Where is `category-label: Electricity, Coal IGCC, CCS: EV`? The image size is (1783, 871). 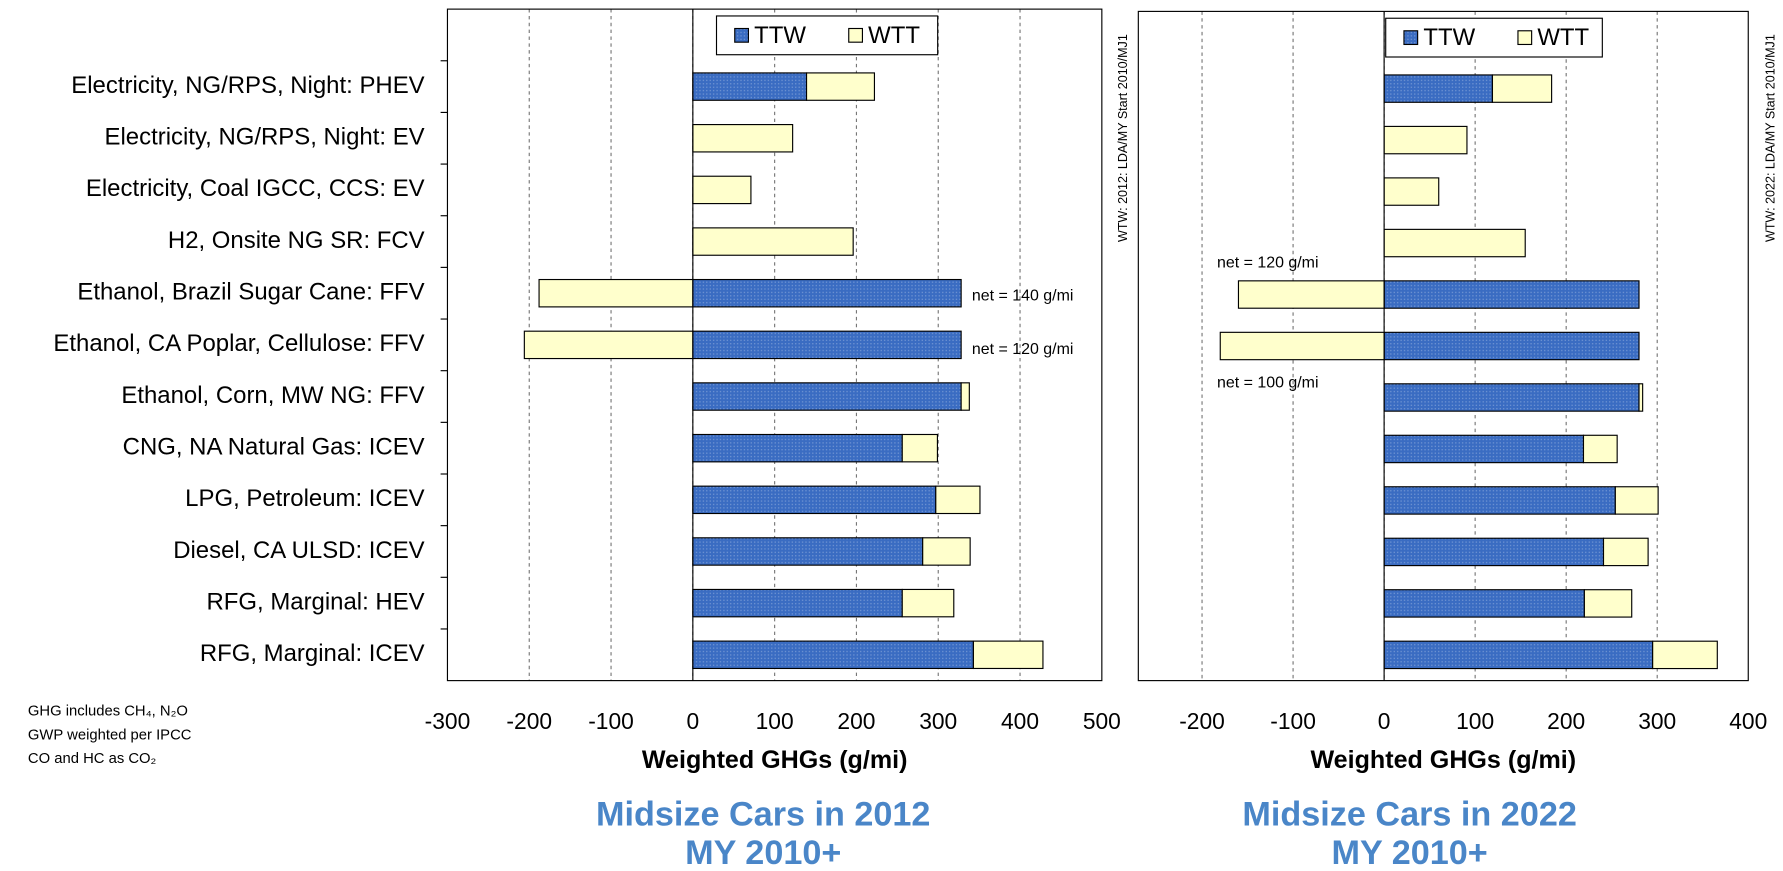
category-label: Electricity, Coal IGCC, CCS: EV is located at coordinates (255, 188).